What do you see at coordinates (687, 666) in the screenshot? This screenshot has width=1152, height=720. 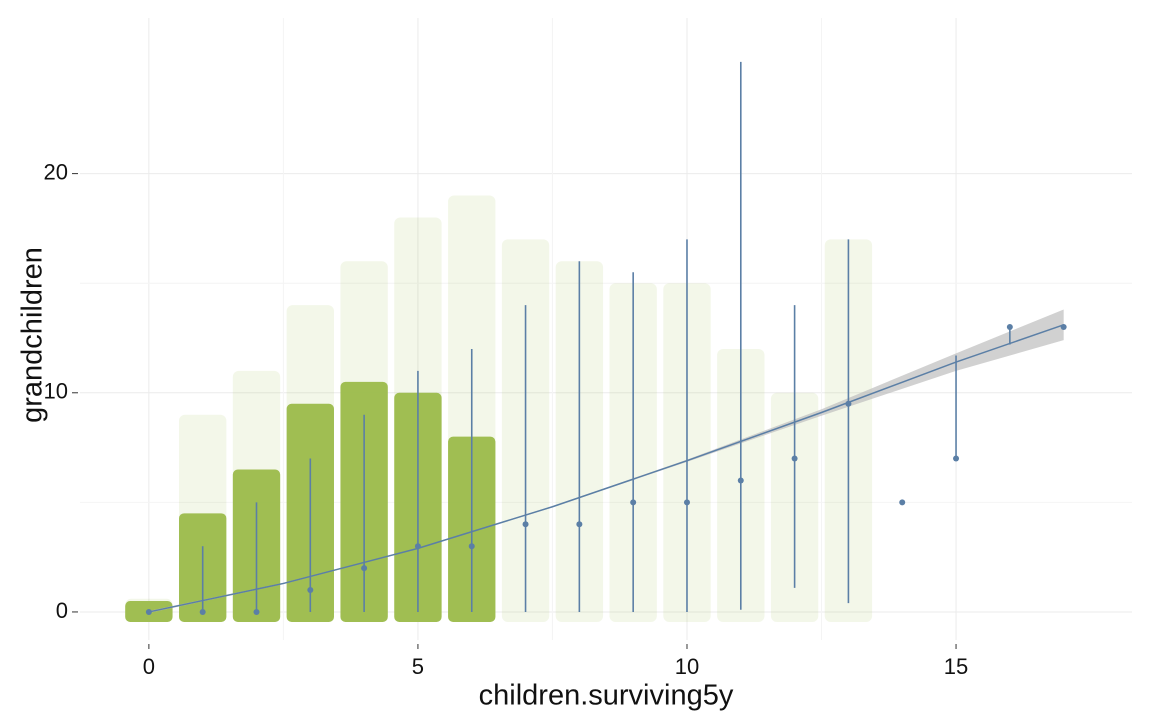 I see `x-tick-label: 10` at bounding box center [687, 666].